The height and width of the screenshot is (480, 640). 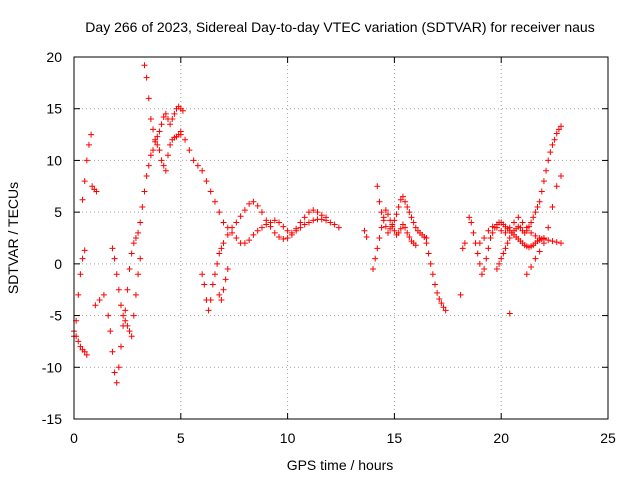 What do you see at coordinates (126, 292) in the screenshot?
I see `series-sat-g` at bounding box center [126, 292].